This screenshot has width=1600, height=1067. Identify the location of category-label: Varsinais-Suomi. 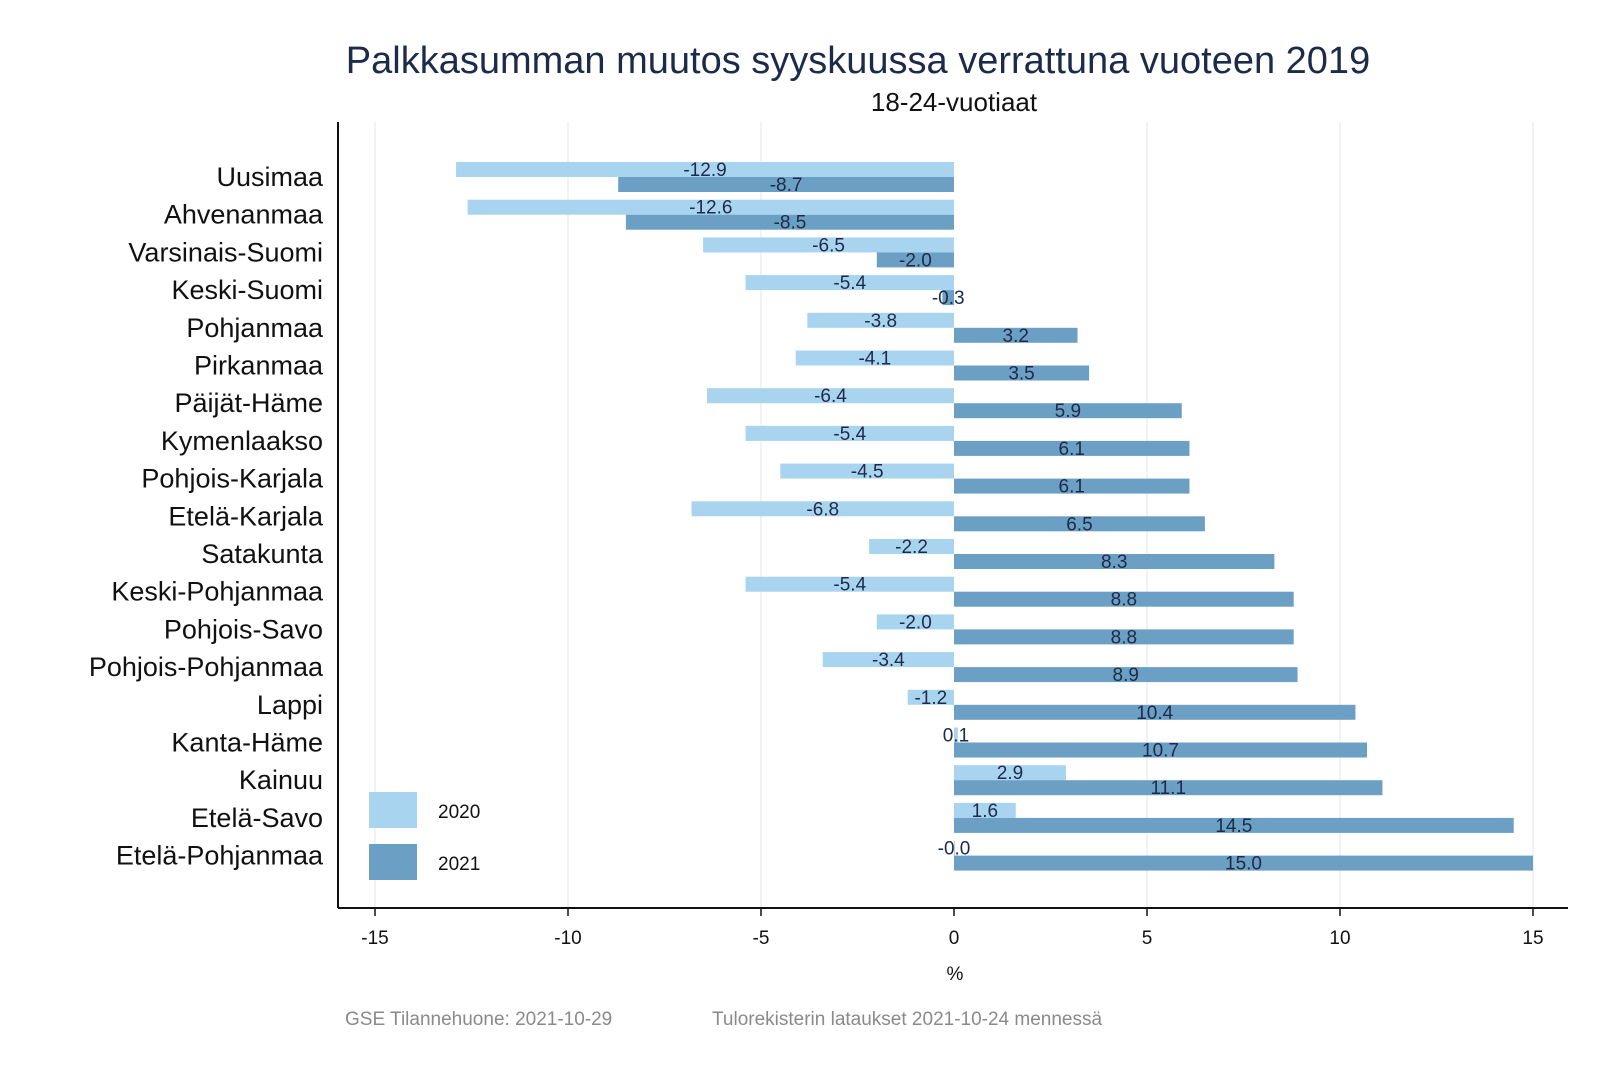
(225, 252).